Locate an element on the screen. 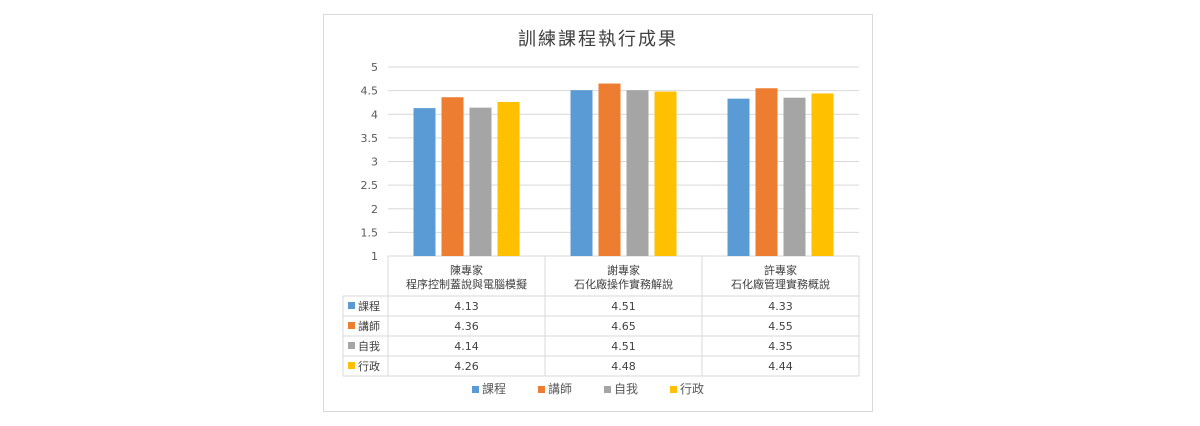  data-label: 4.13 is located at coordinates (466, 306).